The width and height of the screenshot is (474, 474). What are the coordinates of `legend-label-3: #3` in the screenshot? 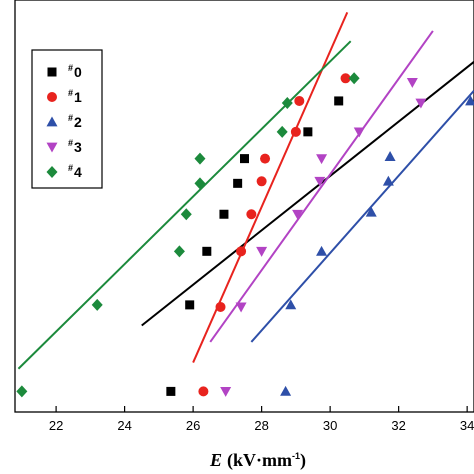 It's located at (75, 146).